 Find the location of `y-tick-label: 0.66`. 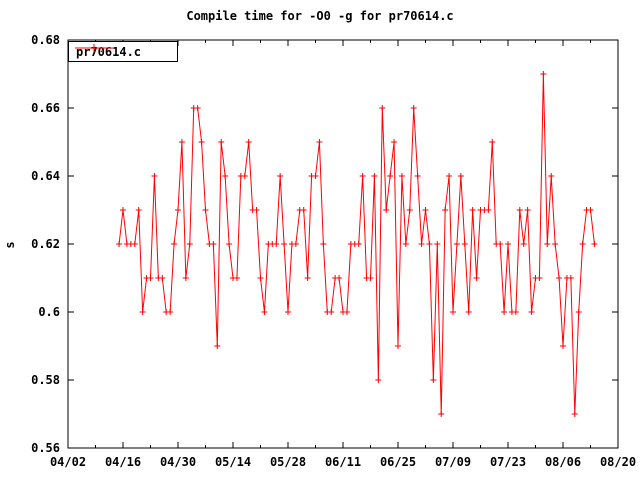

y-tick-label: 0.66 is located at coordinates (45, 108).